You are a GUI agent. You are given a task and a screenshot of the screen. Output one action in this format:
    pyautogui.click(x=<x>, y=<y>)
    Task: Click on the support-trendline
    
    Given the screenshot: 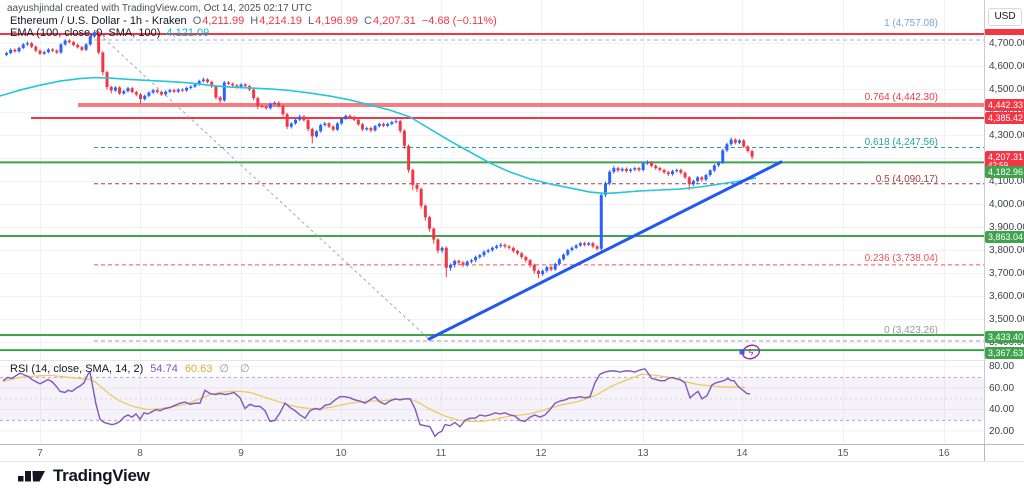 What is the action you would take?
    pyautogui.click(x=605, y=250)
    